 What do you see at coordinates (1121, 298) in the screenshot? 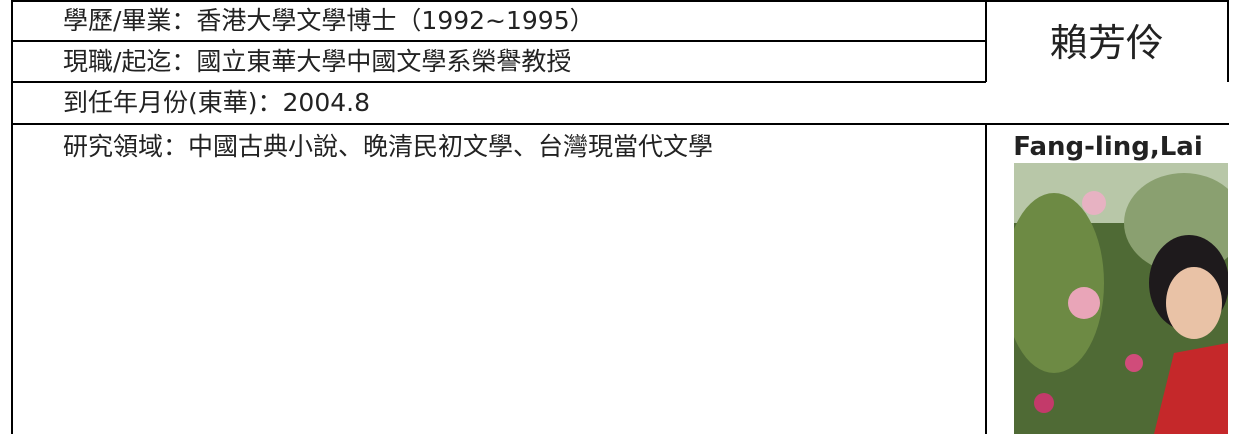
I see `photo` at bounding box center [1121, 298].